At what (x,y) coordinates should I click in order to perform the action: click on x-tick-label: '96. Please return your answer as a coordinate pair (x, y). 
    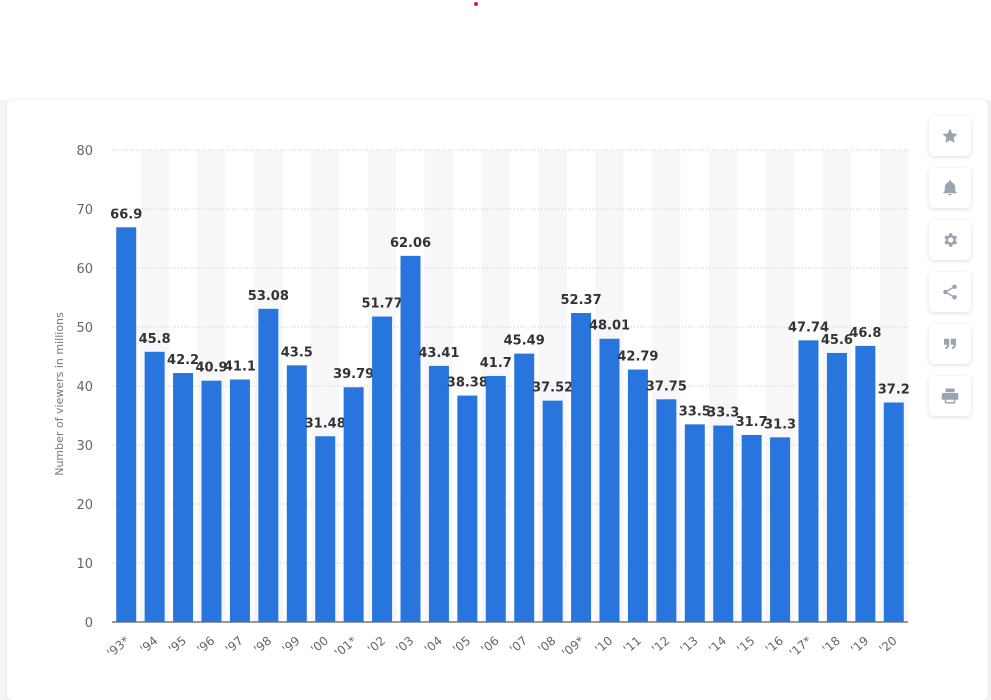
    Looking at the image, I should click on (205, 645).